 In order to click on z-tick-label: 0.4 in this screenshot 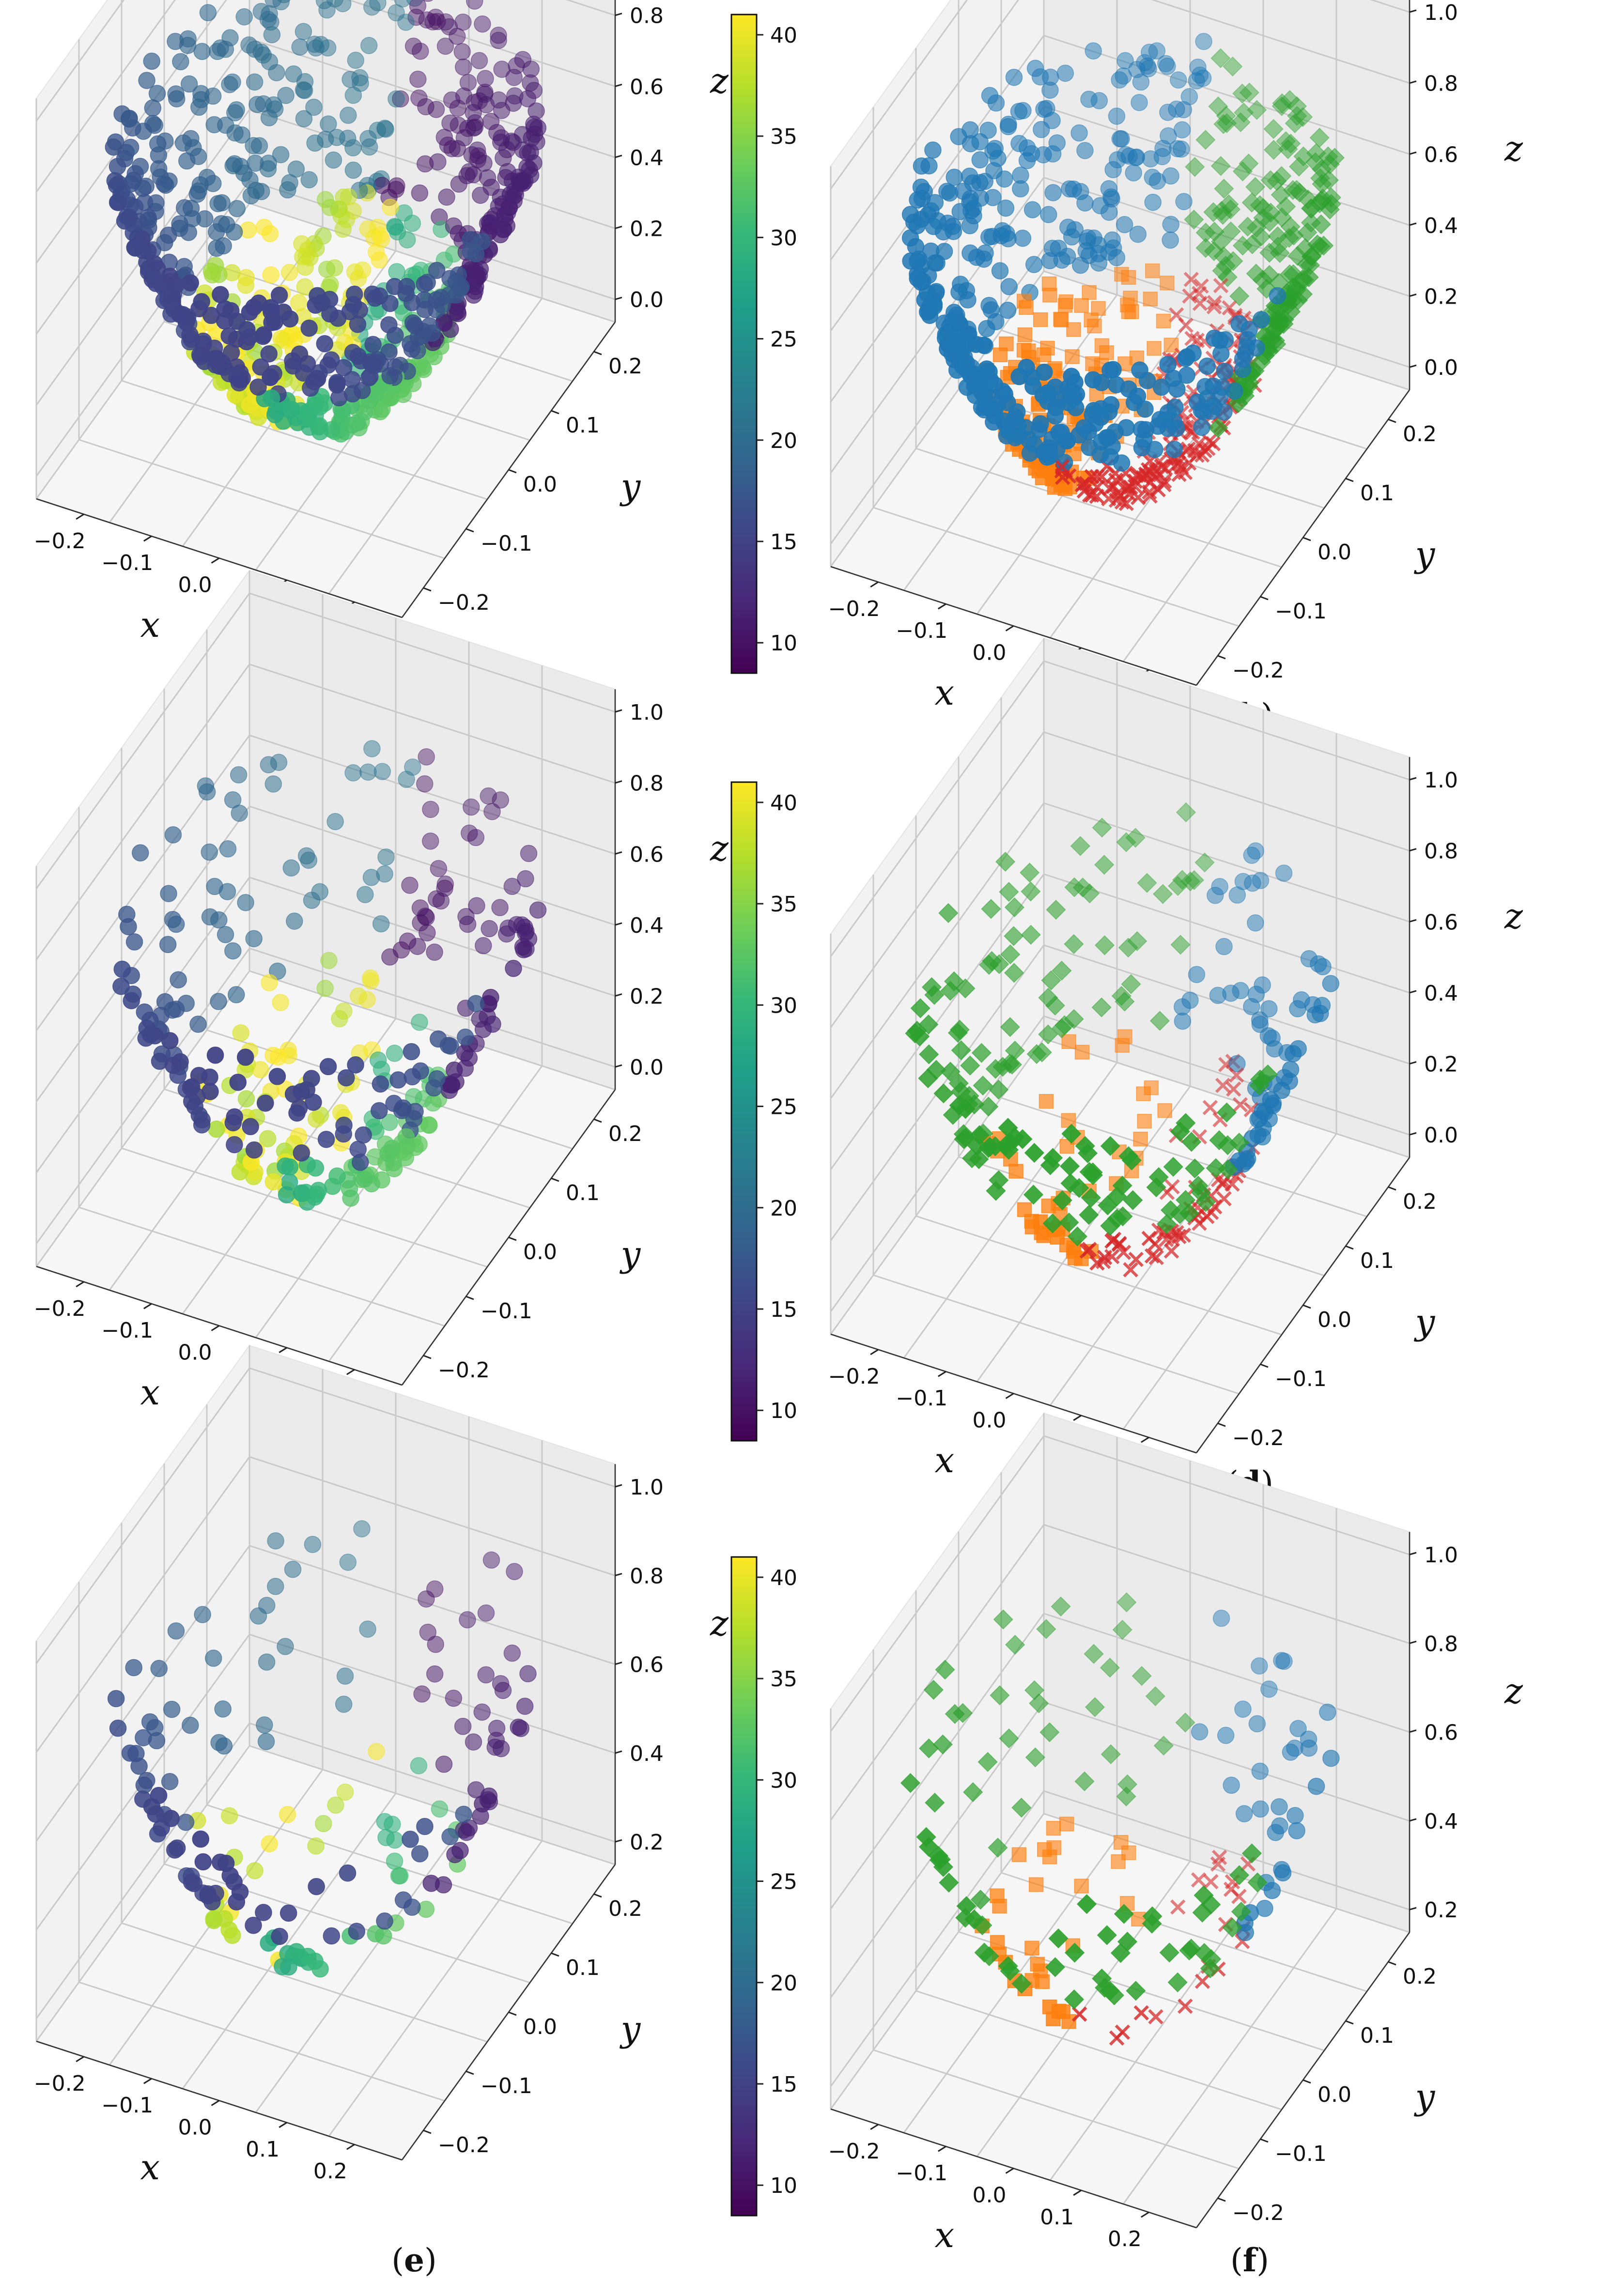, I will do `click(647, 926)`.